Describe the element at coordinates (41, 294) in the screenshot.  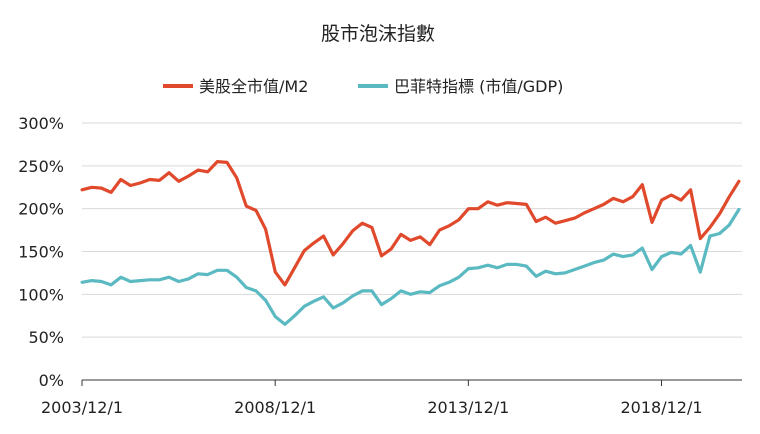
I see `y-tick-label: 100%` at that location.